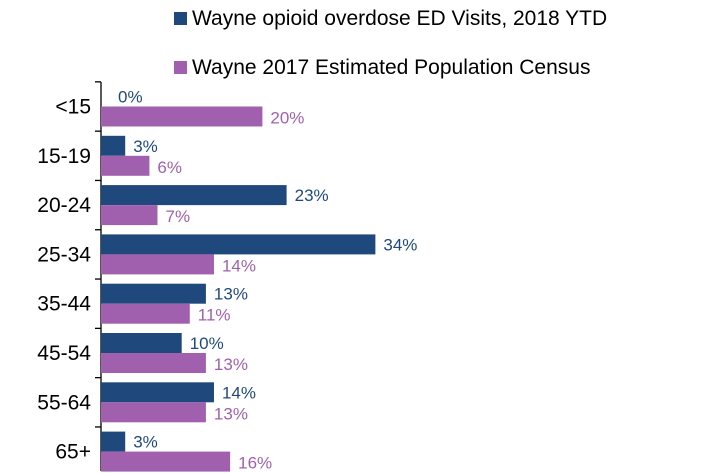  I want to click on data-label: 20%, so click(287, 118).